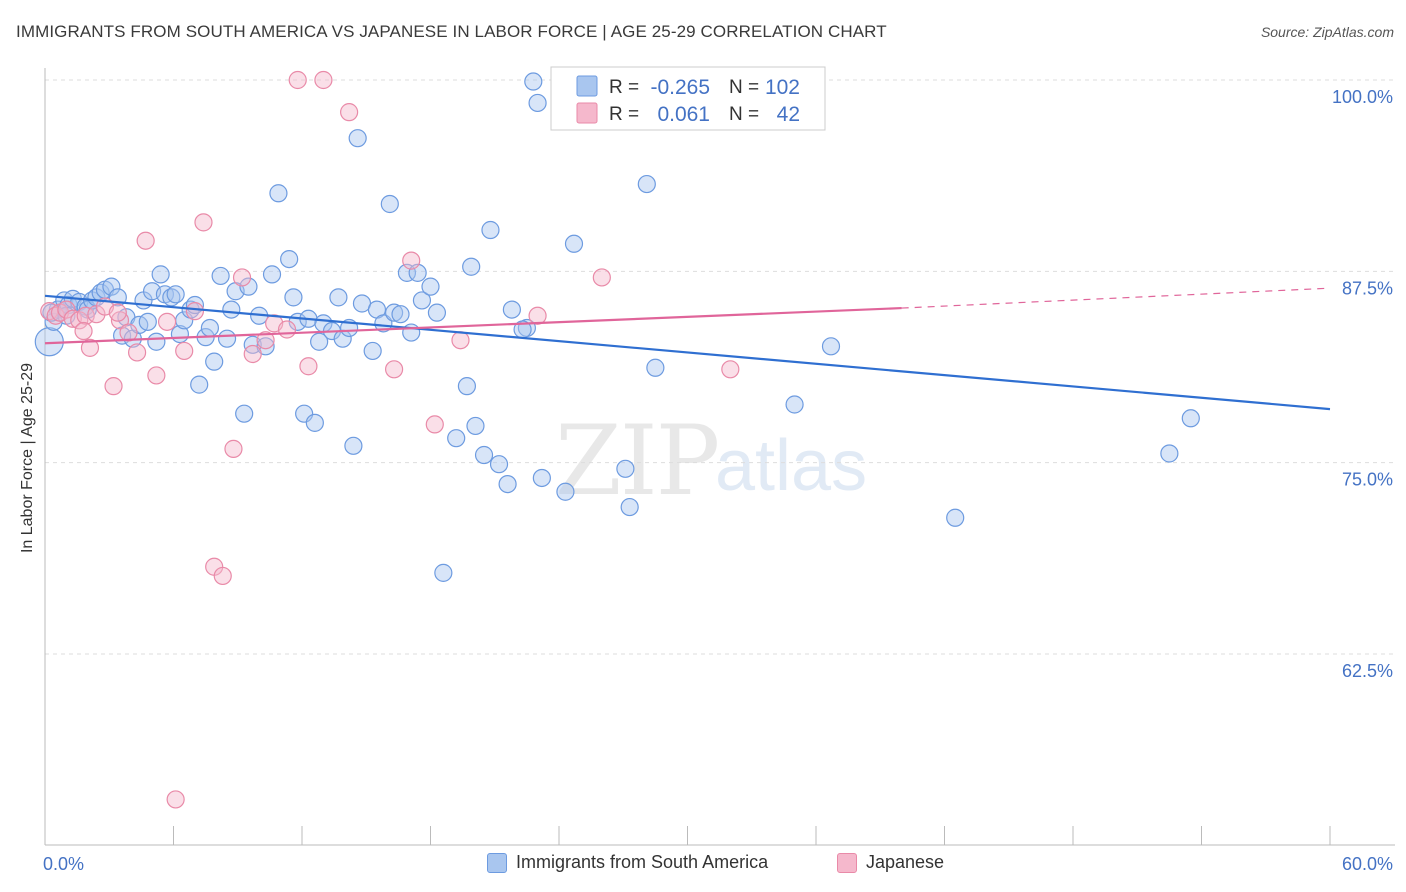 The image size is (1406, 892). Describe the element at coordinates (1367, 288) in the screenshot. I see `y-tick-label: 87.5%` at that location.